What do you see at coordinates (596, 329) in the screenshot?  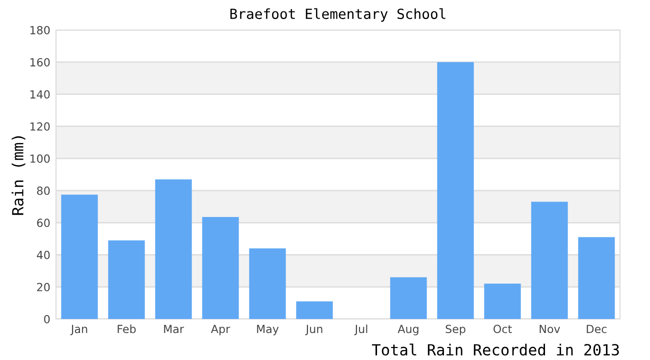 I see `x-tick-label: Dec` at bounding box center [596, 329].